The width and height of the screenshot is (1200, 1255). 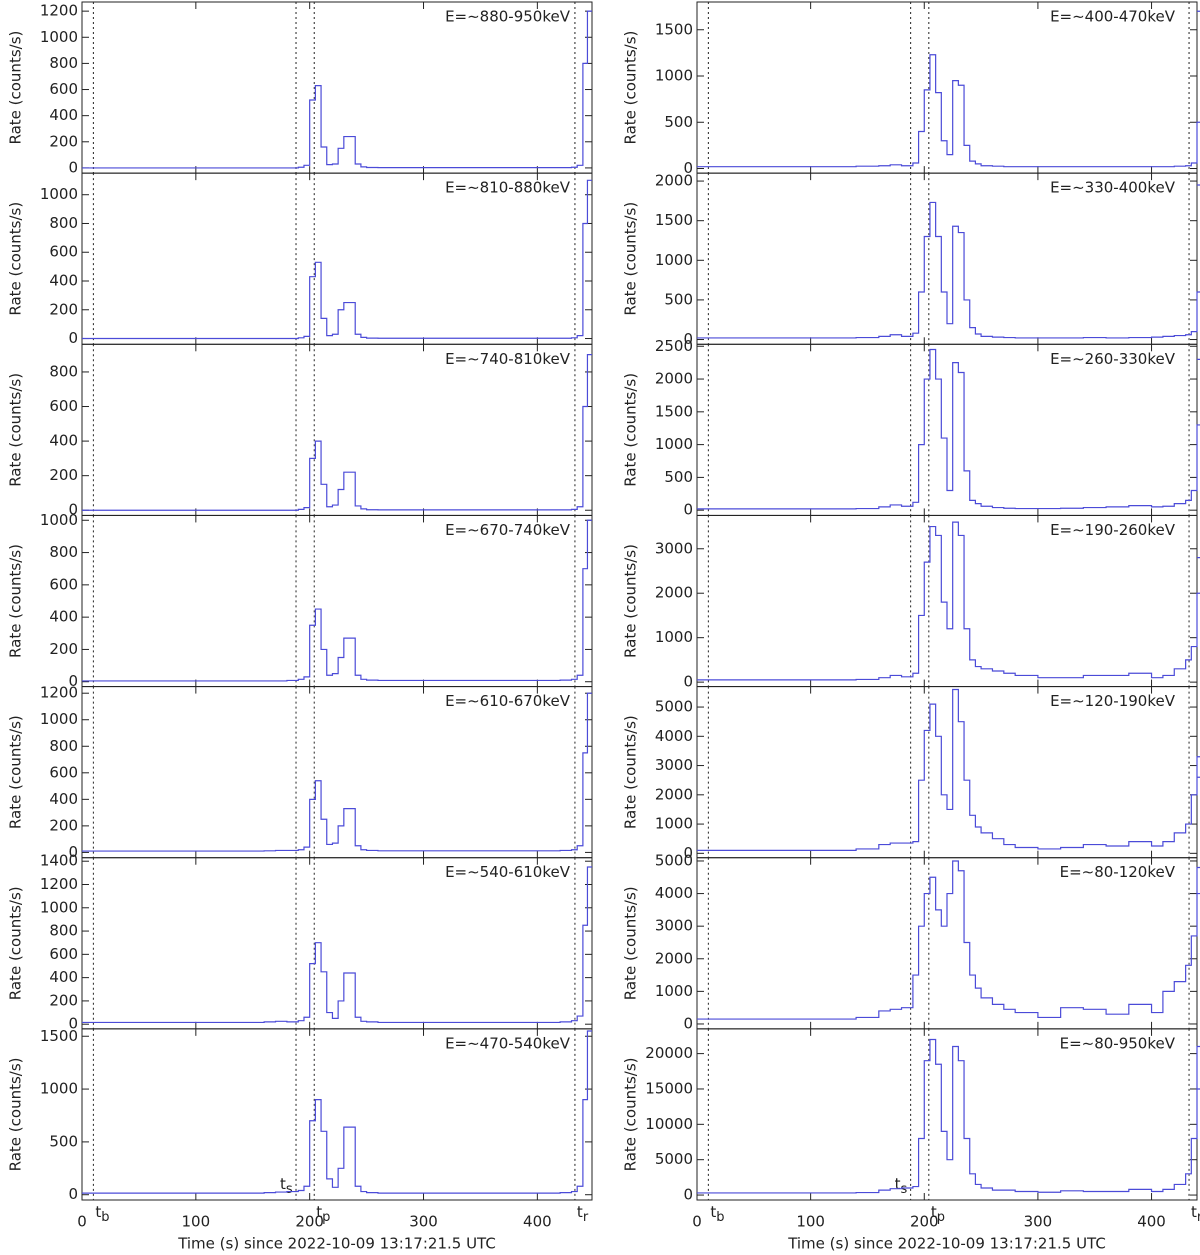 What do you see at coordinates (537, 1222) in the screenshot?
I see `x-tick-label: 400` at bounding box center [537, 1222].